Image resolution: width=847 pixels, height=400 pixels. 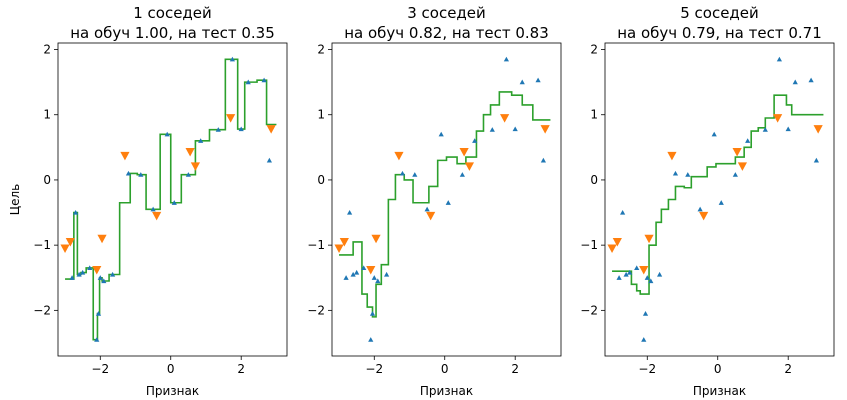 I want to click on chart-title-line-2: на обуч 1.00, на тест 0.35, so click(x=172, y=33).